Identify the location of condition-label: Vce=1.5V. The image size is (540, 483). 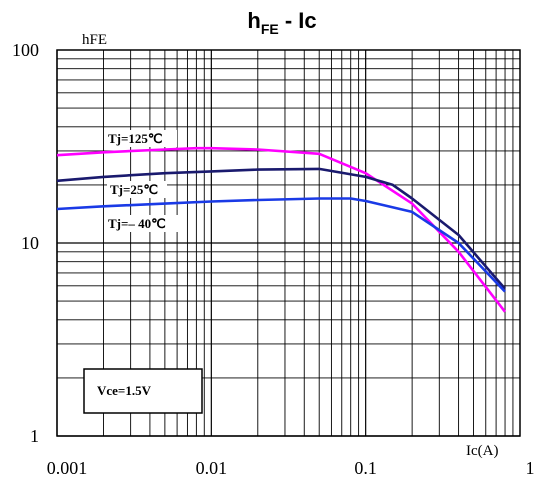
(124, 390).